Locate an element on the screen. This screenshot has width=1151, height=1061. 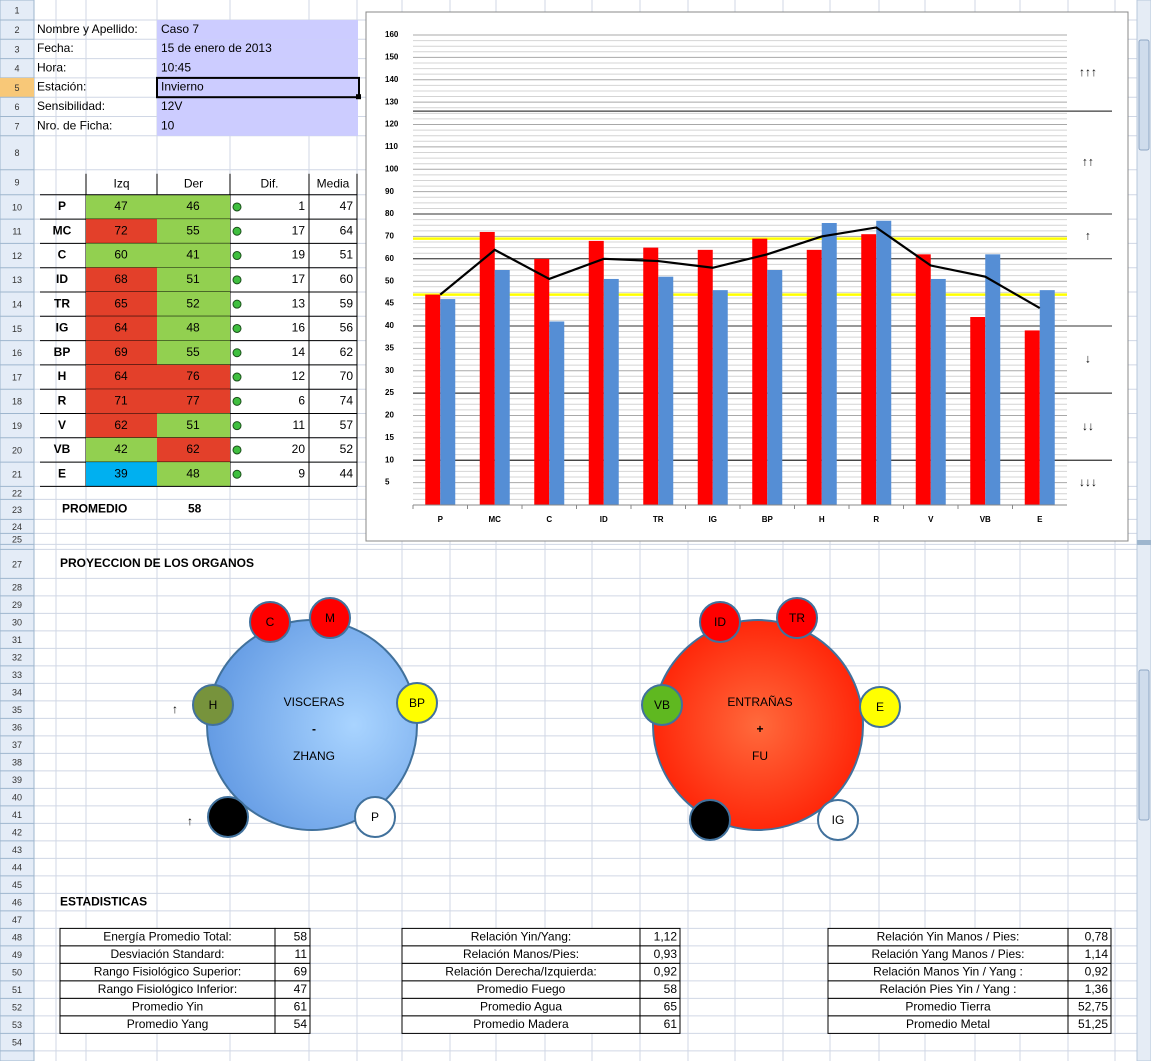
info-value: 15 de enero de 2013 is located at coordinates (216, 48).